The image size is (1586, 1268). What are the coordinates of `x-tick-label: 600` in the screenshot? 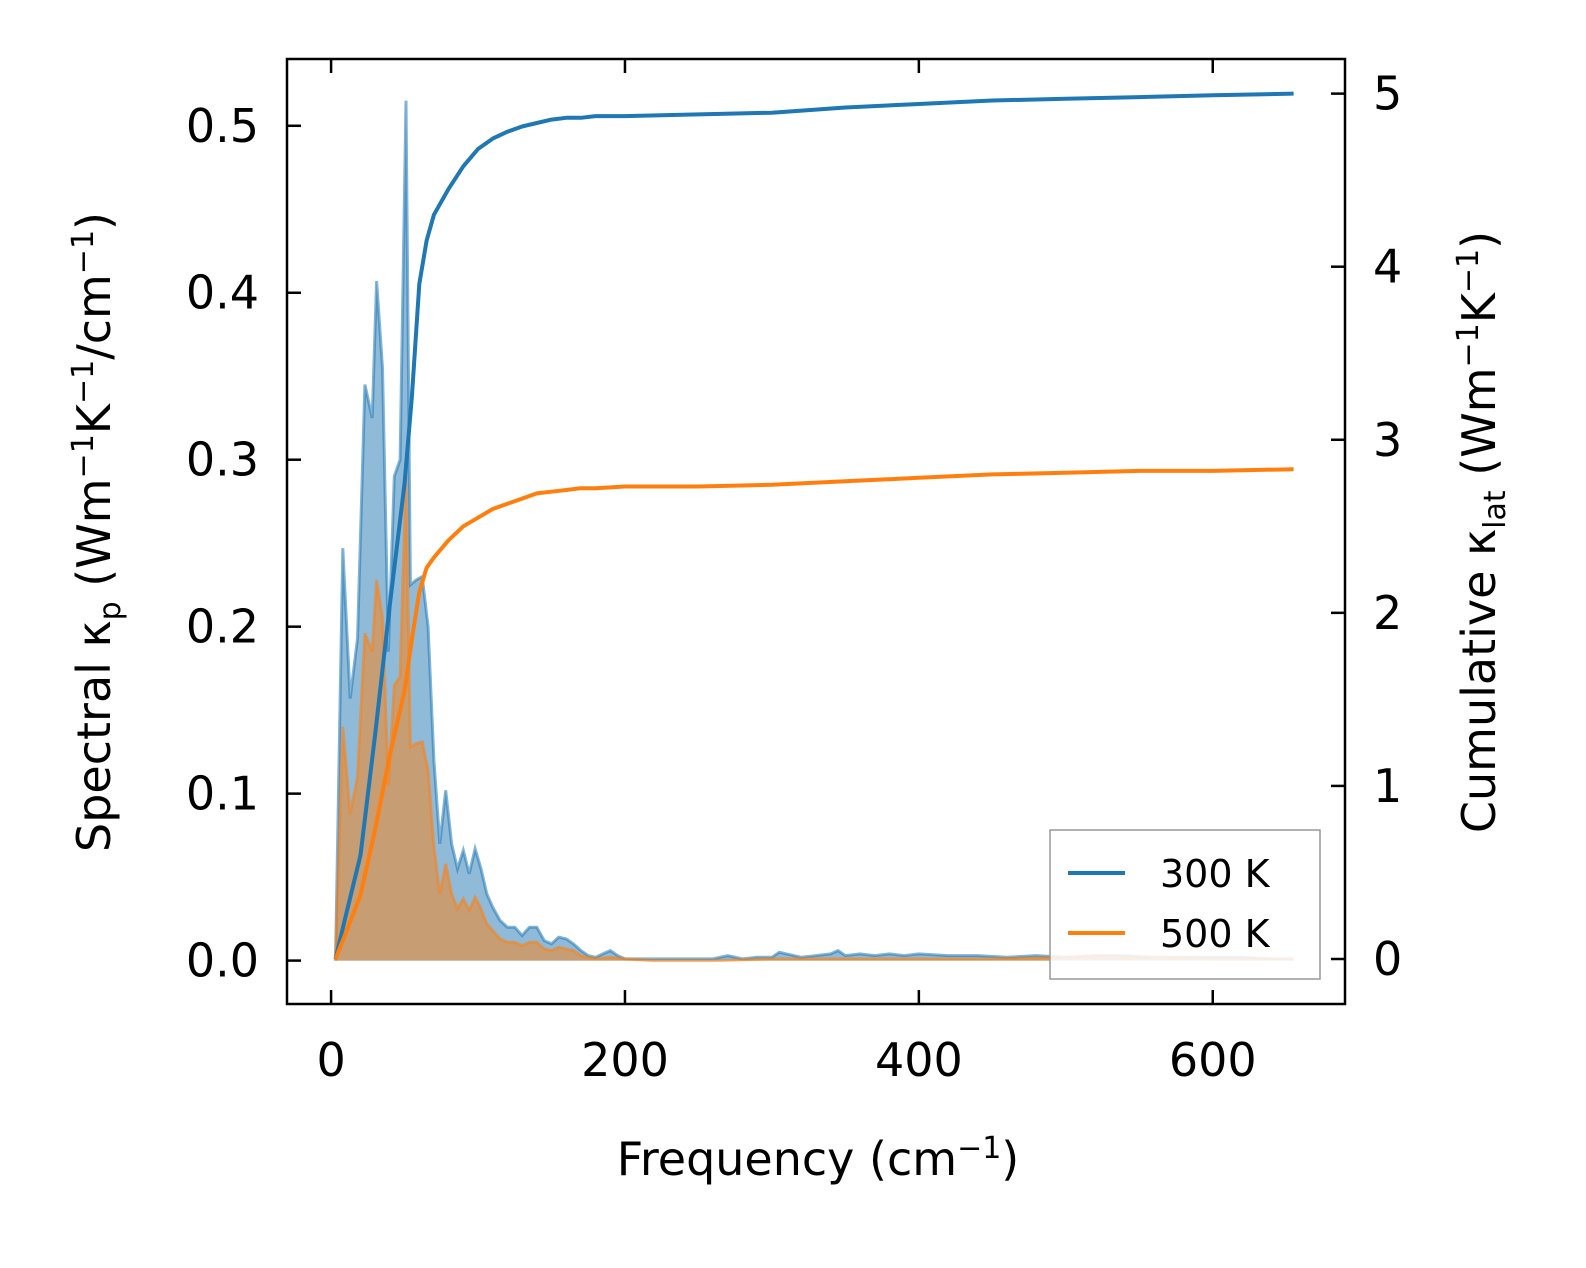 It's located at (1213, 1060).